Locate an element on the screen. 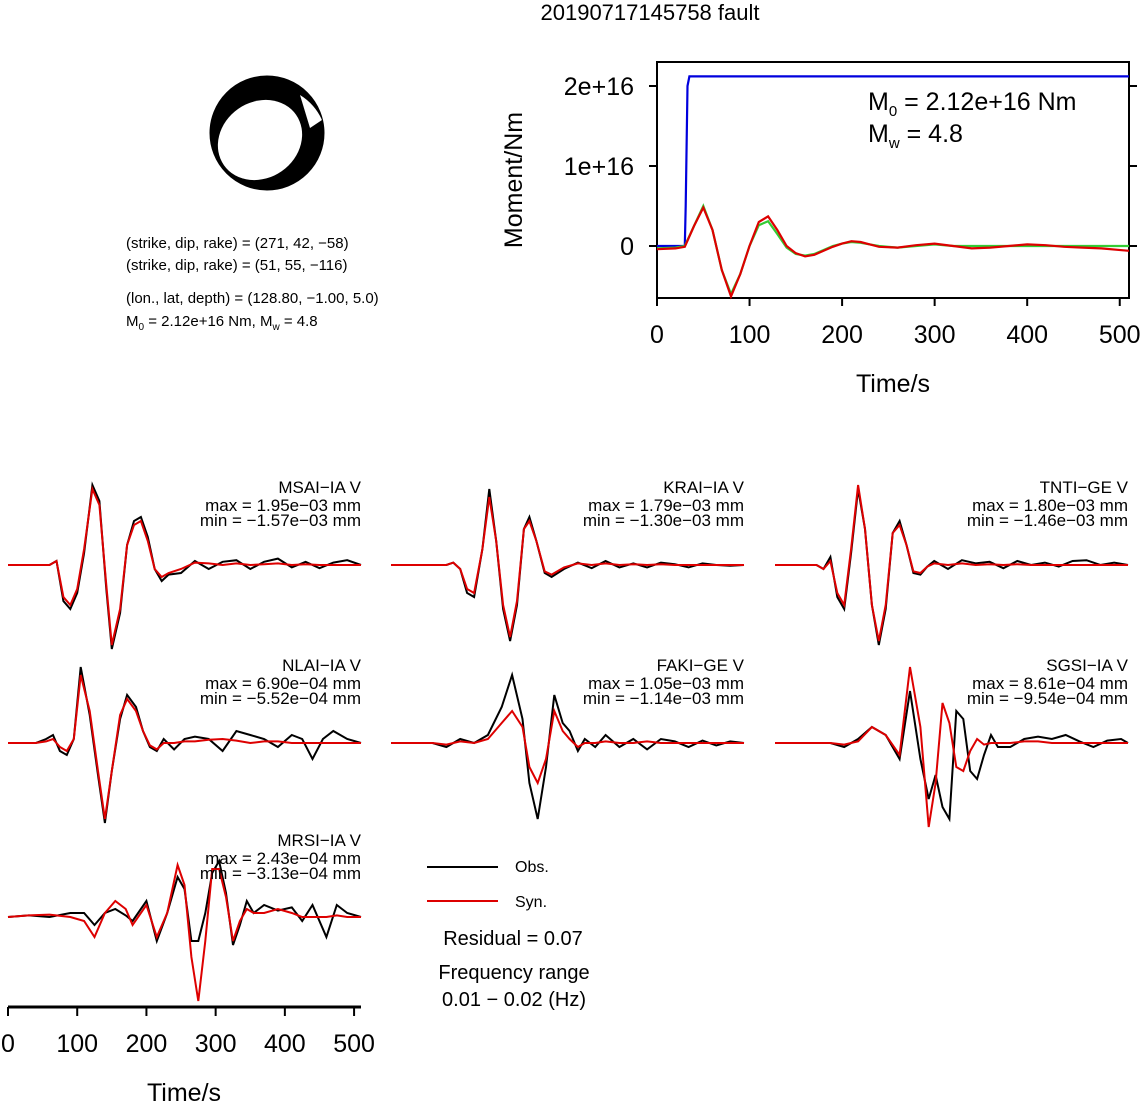 The width and height of the screenshot is (1143, 1104). frequency-range-value: 0.01 − 0.02 (Hz) is located at coordinates (514, 1000).